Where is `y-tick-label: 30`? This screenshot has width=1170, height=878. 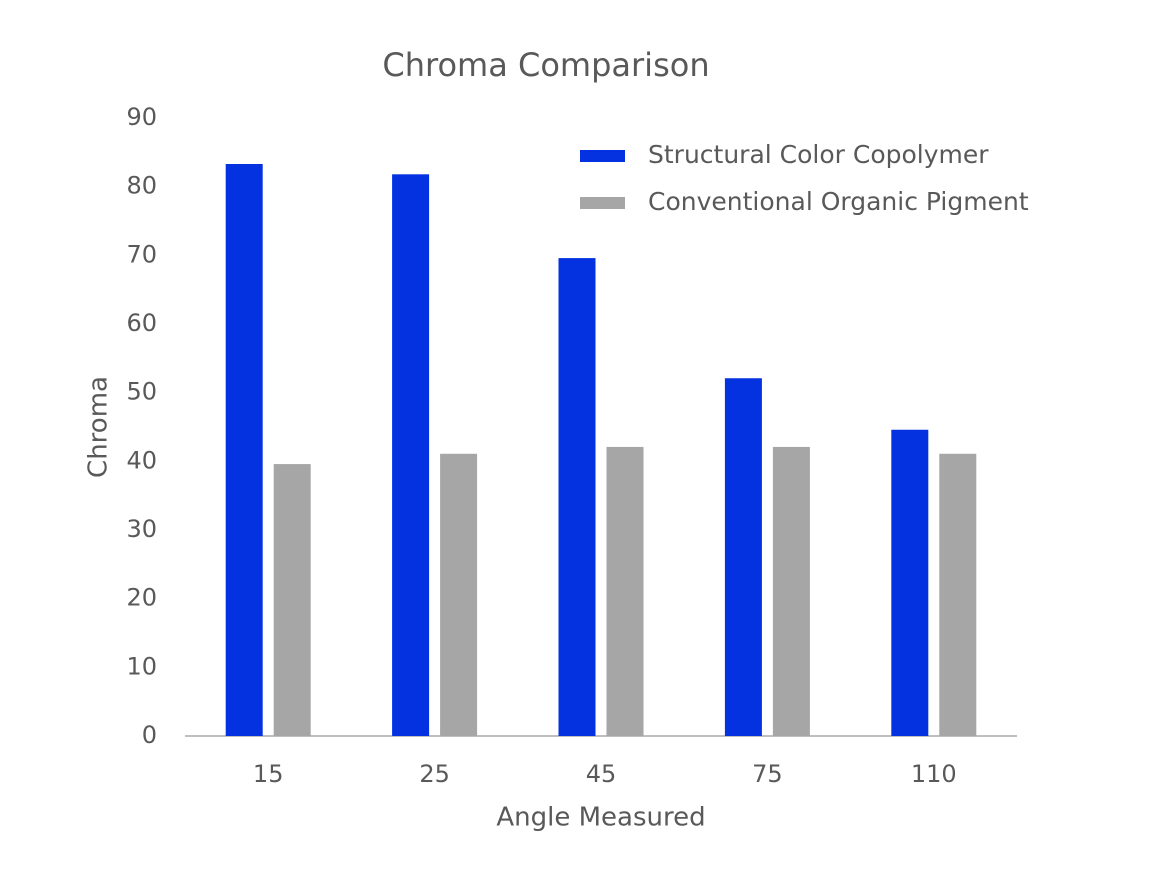
y-tick-label: 30 is located at coordinates (141, 529).